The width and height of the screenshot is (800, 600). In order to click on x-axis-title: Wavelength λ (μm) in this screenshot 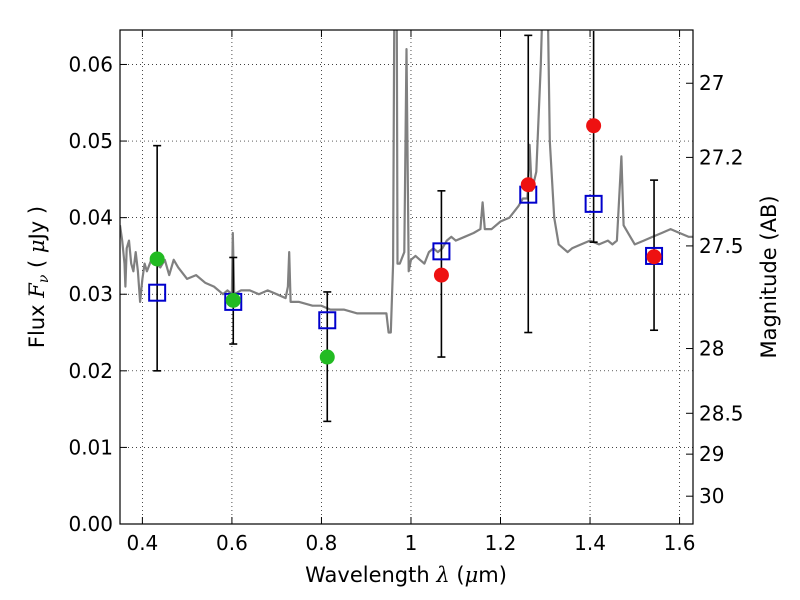, I will do `click(406, 575)`.